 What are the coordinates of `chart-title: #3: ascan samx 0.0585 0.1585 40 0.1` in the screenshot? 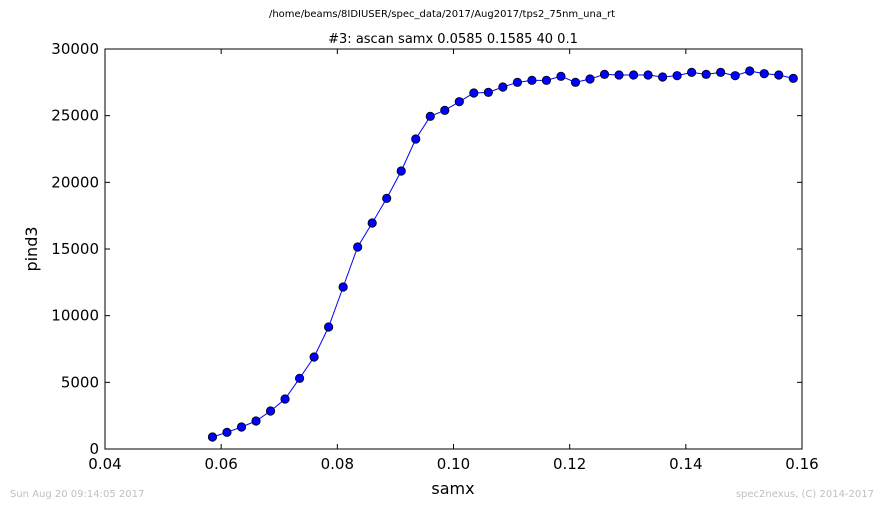 It's located at (453, 39).